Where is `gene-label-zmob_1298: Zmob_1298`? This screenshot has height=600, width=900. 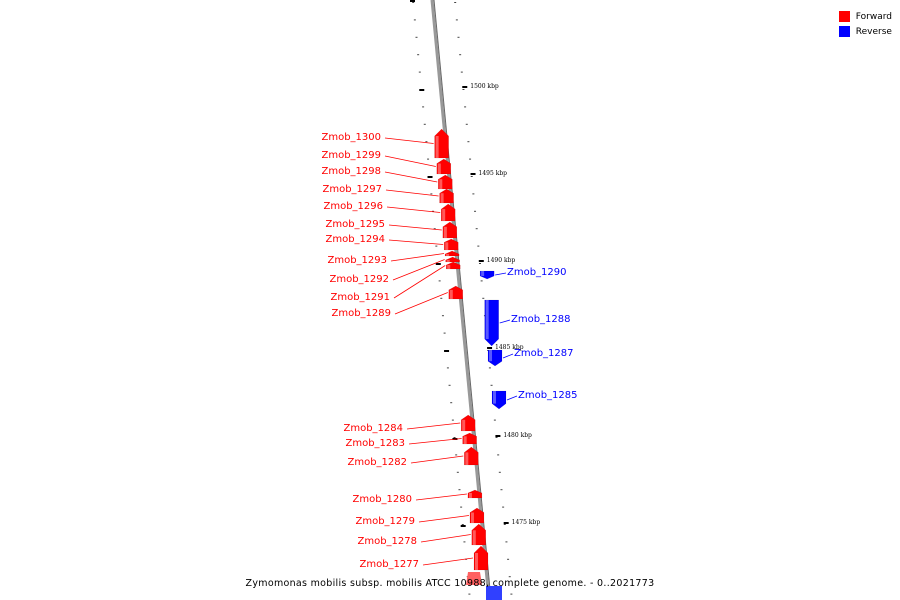 gene-label-zmob_1298: Zmob_1298 is located at coordinates (351, 171).